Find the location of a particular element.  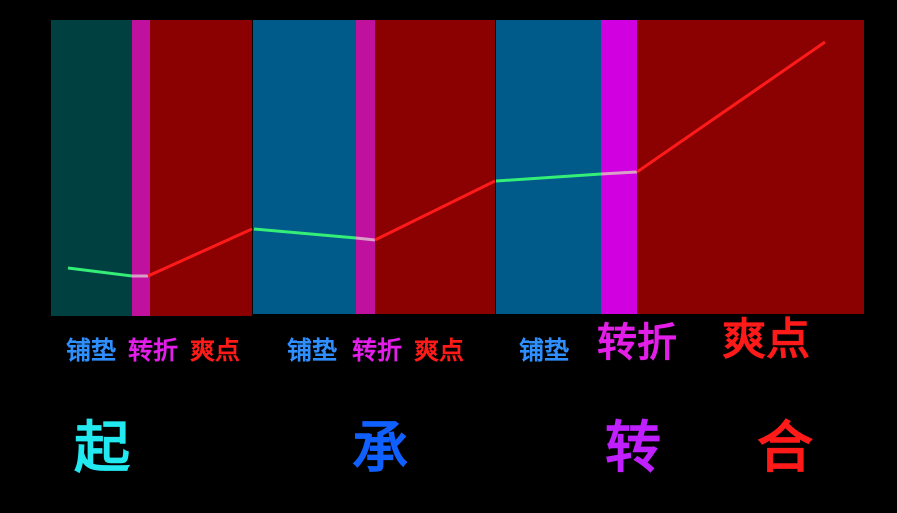

payoff-label-1: 爽点 is located at coordinates (215, 350).